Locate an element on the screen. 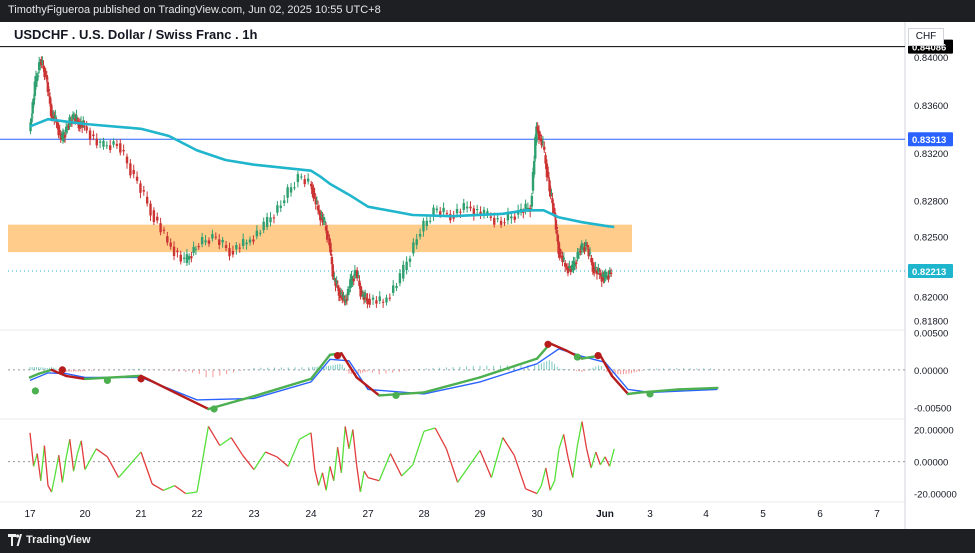 This screenshot has width=975, height=553. oscillator-signal-dot is located at coordinates (107, 380).